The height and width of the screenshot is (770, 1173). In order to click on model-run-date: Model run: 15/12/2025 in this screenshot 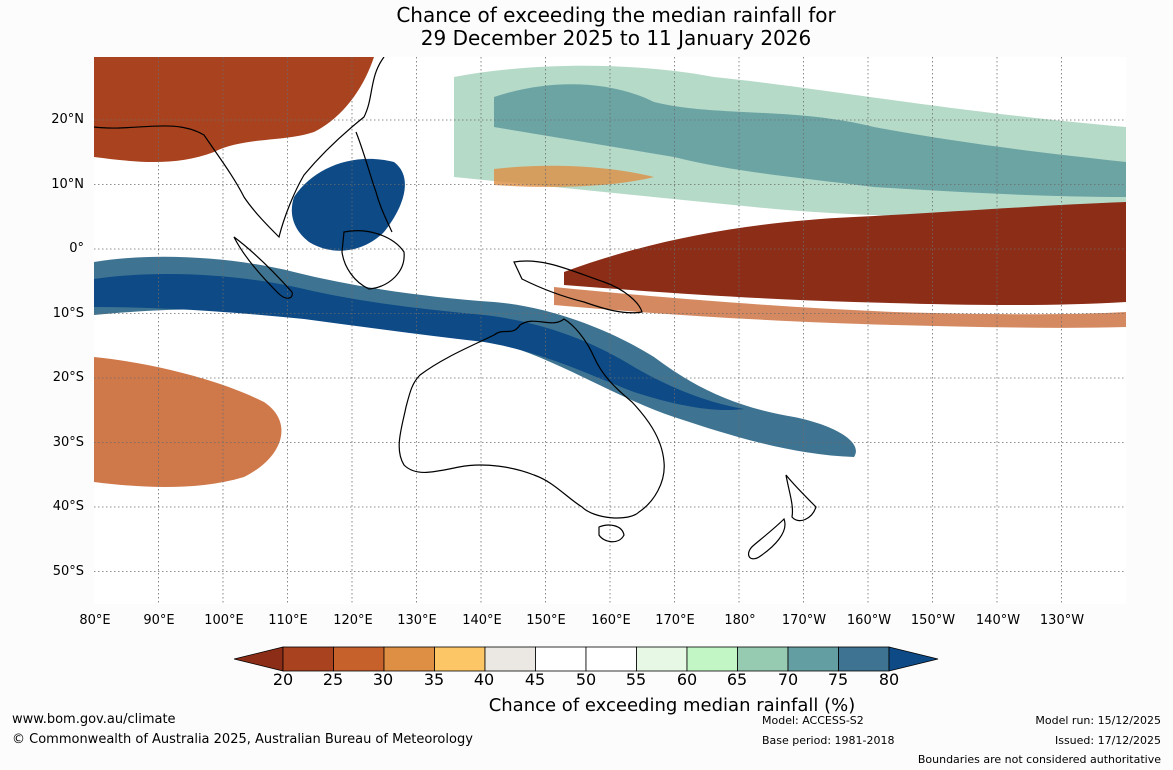, I will do `click(1098, 720)`.